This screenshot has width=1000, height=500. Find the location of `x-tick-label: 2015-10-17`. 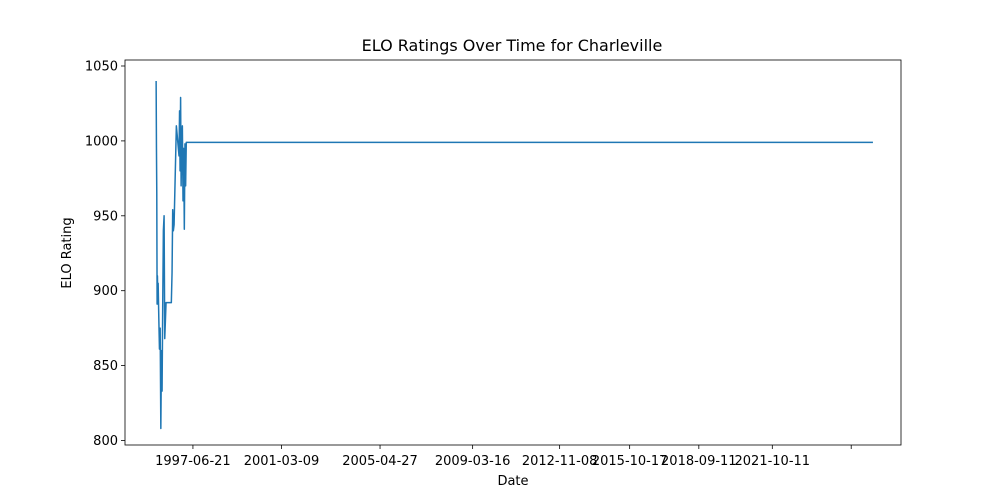

x-tick-label: 2015-10-17 is located at coordinates (630, 461).